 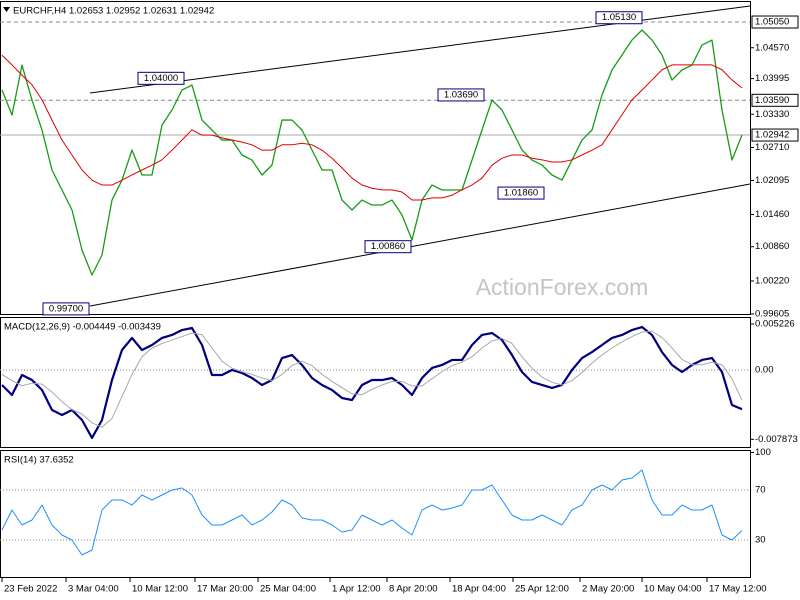 What do you see at coordinates (772, 135) in the screenshot?
I see `level-label: 1.02942` at bounding box center [772, 135].